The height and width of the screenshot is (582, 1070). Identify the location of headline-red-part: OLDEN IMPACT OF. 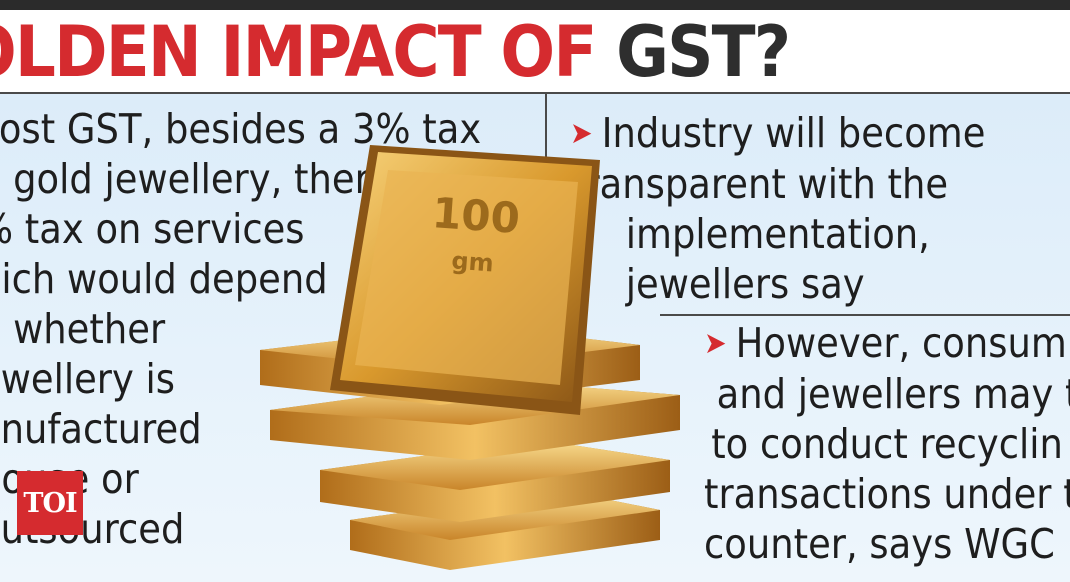
(308, 52).